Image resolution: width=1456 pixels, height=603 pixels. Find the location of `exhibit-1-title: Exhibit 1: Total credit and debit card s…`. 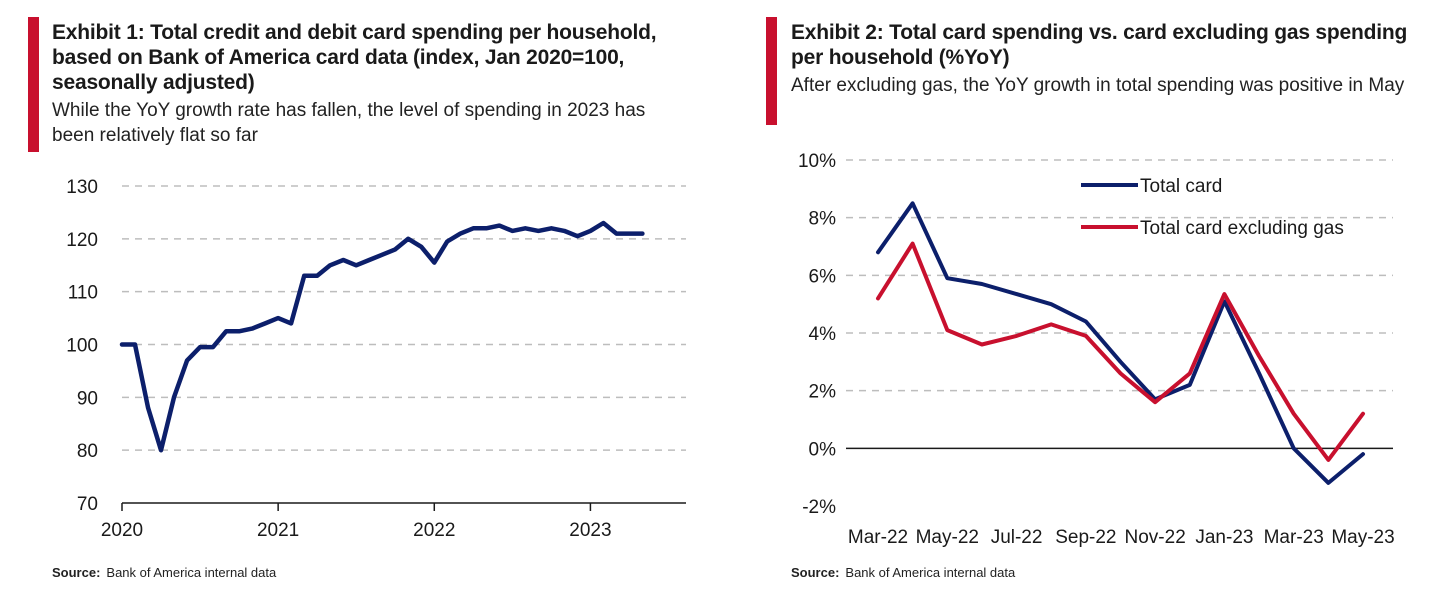

exhibit-1-title: Exhibit 1: Total credit and debit card s… is located at coordinates (354, 57).